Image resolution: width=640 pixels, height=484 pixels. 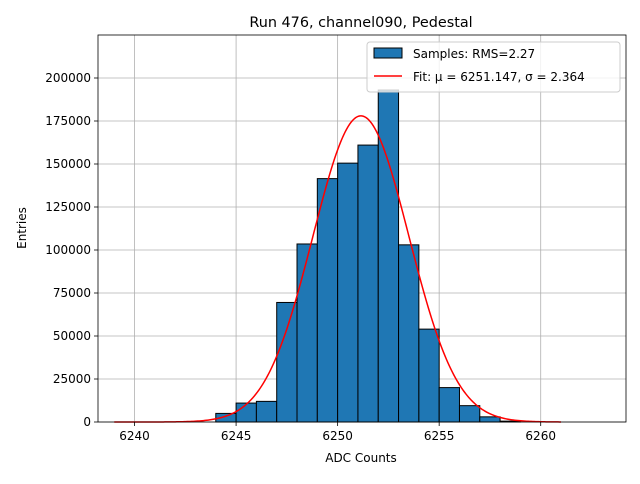 I want to click on y-tick-label: 50000, so click(x=72, y=336).